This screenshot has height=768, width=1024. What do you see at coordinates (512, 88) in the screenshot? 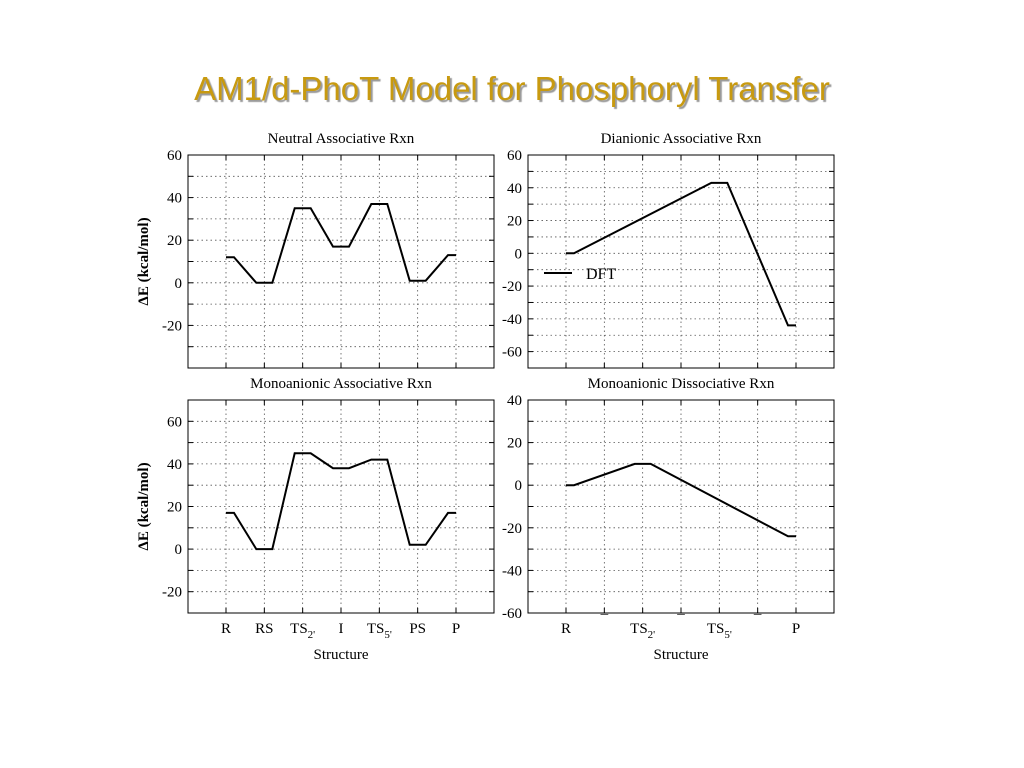
I see `slide-title: AM1/d-PhoT Model for Phosphoryl Transfer` at bounding box center [512, 88].